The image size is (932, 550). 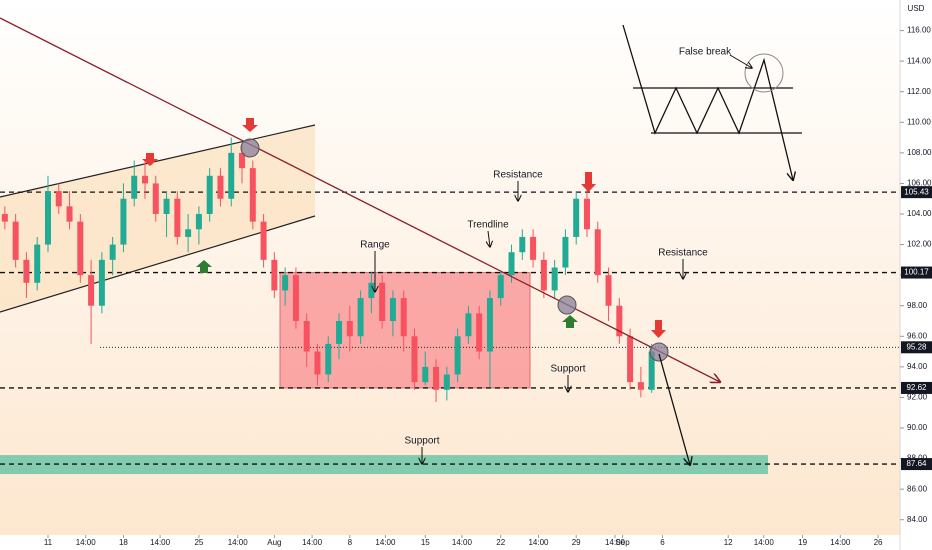 I want to click on channel-upper, so click(x=158, y=161).